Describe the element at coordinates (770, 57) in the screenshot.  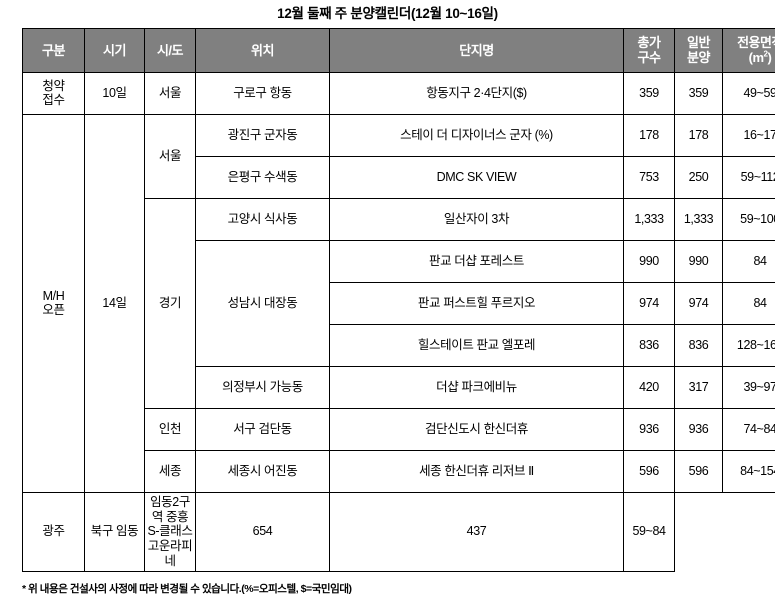
I see `area-paren-close: )` at that location.